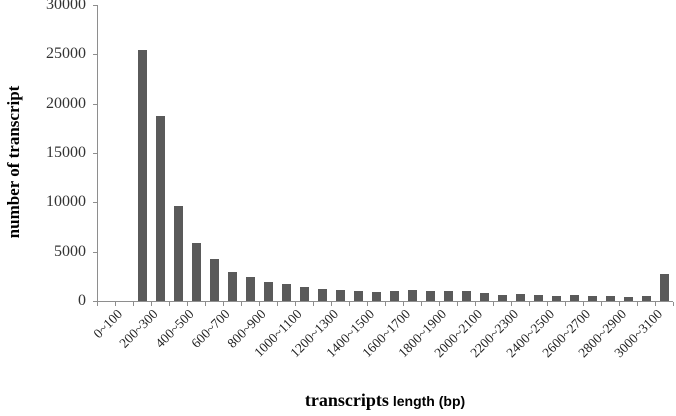 The height and width of the screenshot is (416, 676). Describe the element at coordinates (66, 201) in the screenshot. I see `y-tick-label: 10000` at that location.